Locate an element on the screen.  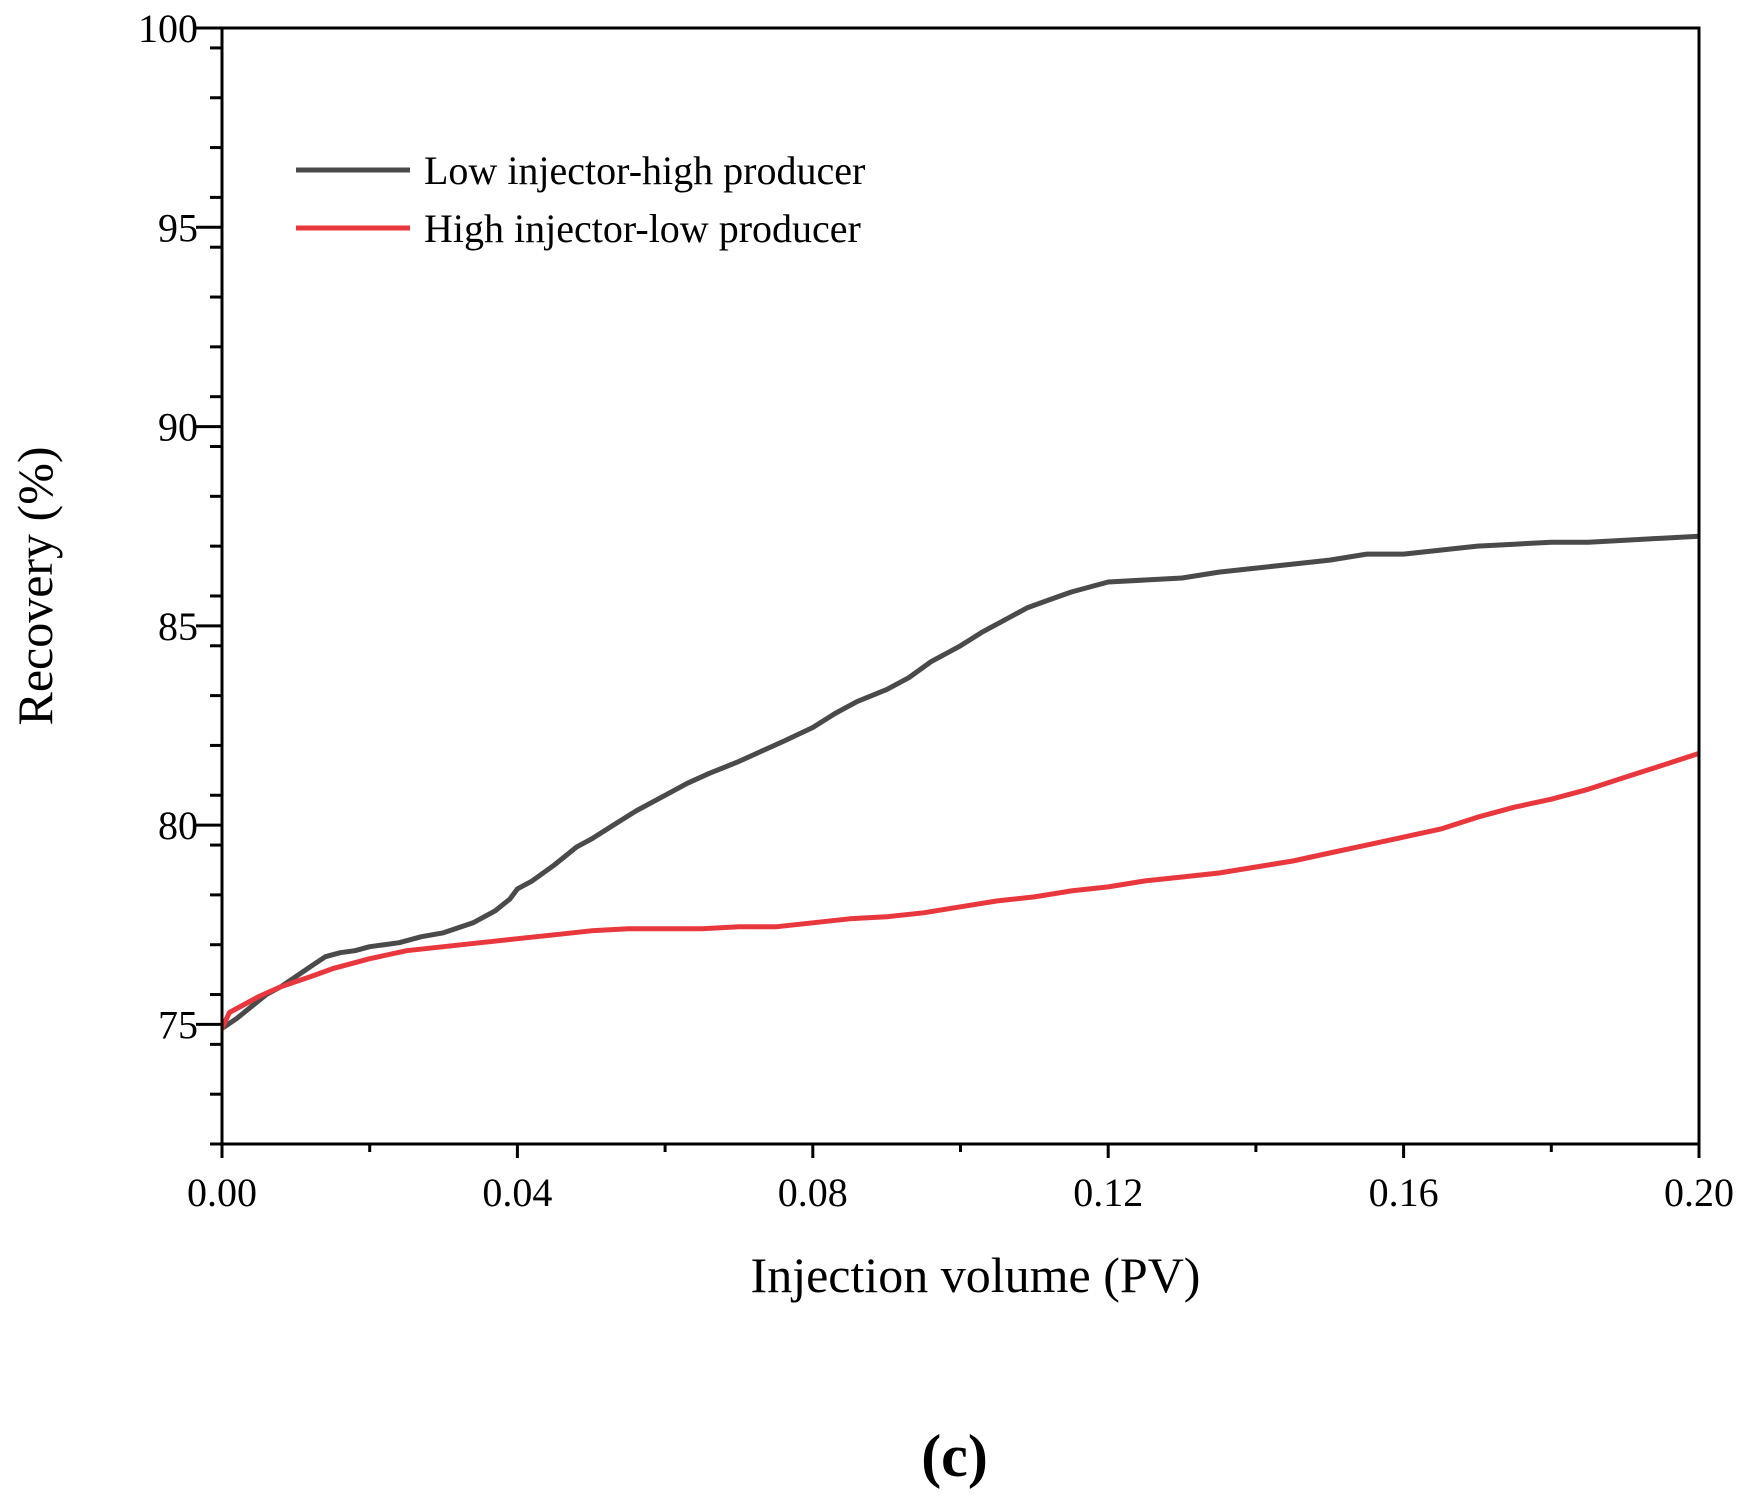
x-tick-label: 0.08 is located at coordinates (813, 1192).